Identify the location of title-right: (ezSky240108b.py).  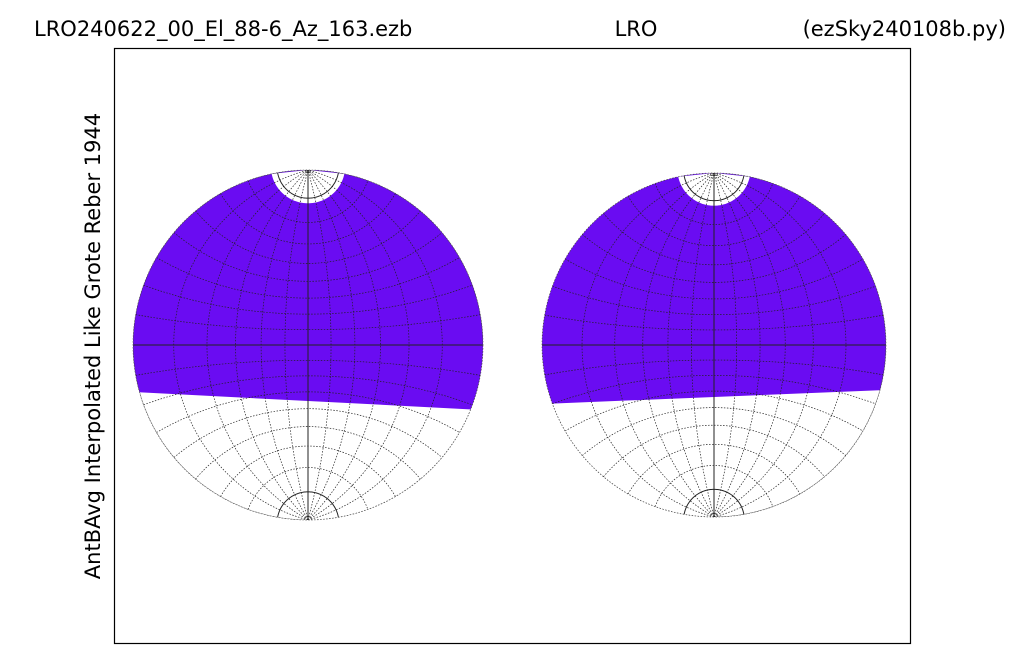
(904, 29).